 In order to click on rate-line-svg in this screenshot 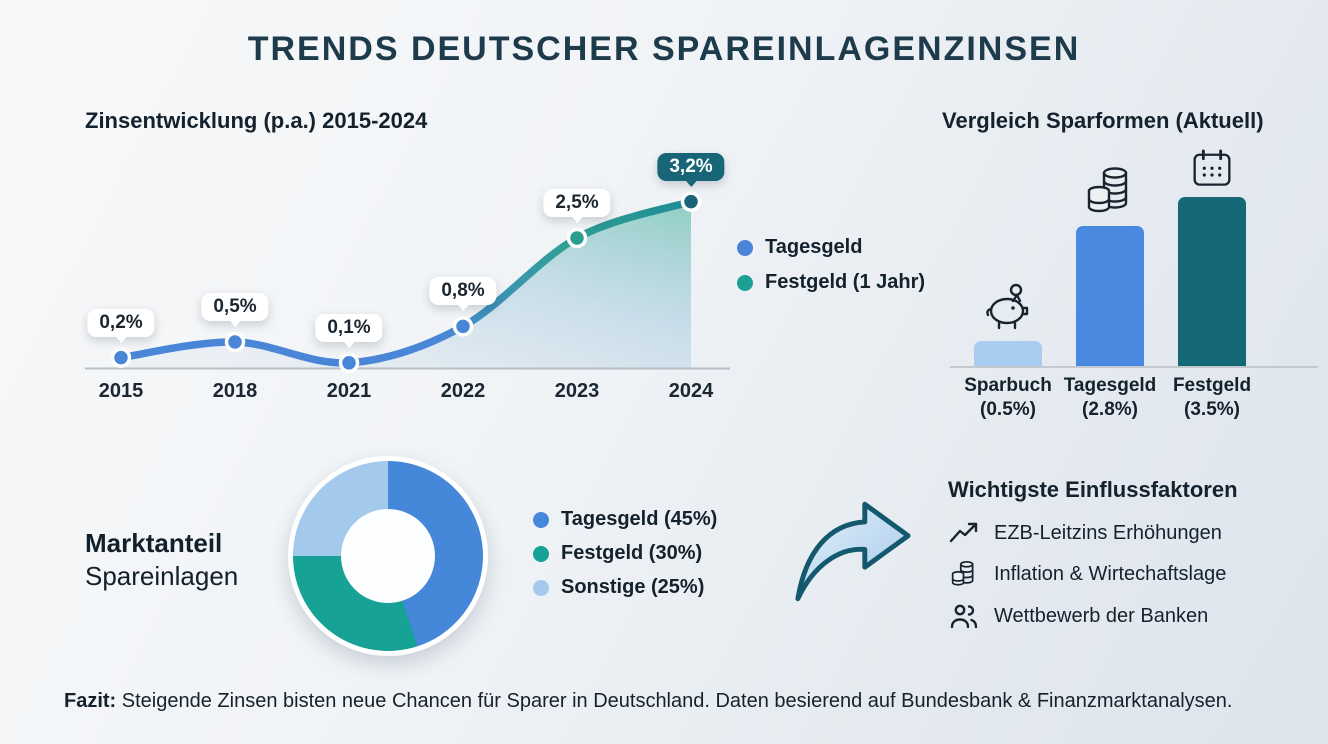, I will do `click(407, 282)`.